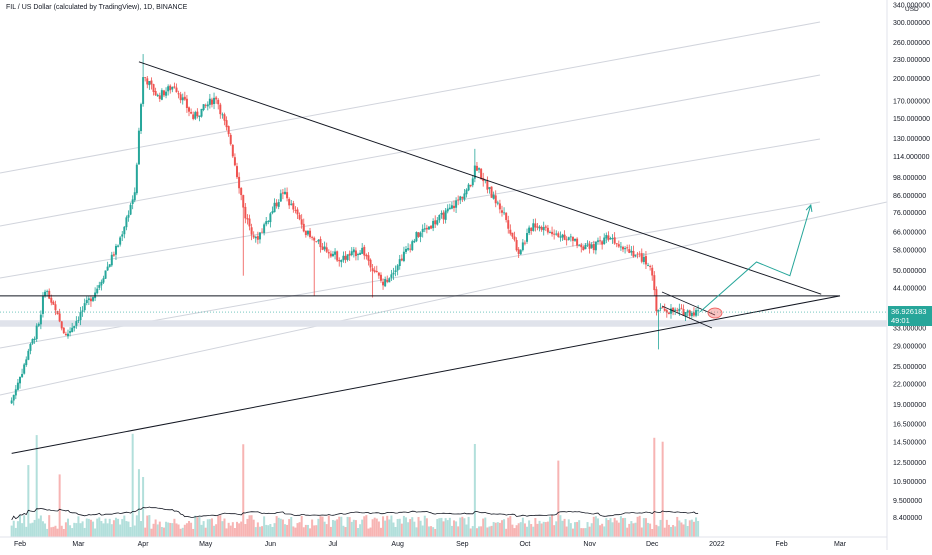 The width and height of the screenshot is (932, 555). What do you see at coordinates (333, 544) in the screenshot?
I see `time-tick-label: Jul` at bounding box center [333, 544].